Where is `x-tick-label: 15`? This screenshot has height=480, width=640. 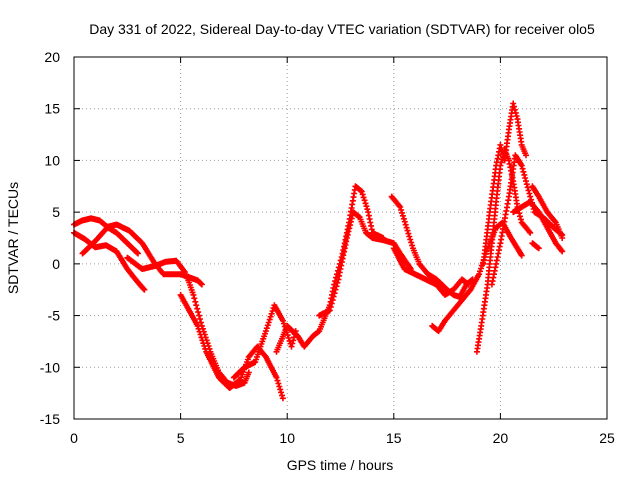 x-tick-label: 15 is located at coordinates (394, 438).